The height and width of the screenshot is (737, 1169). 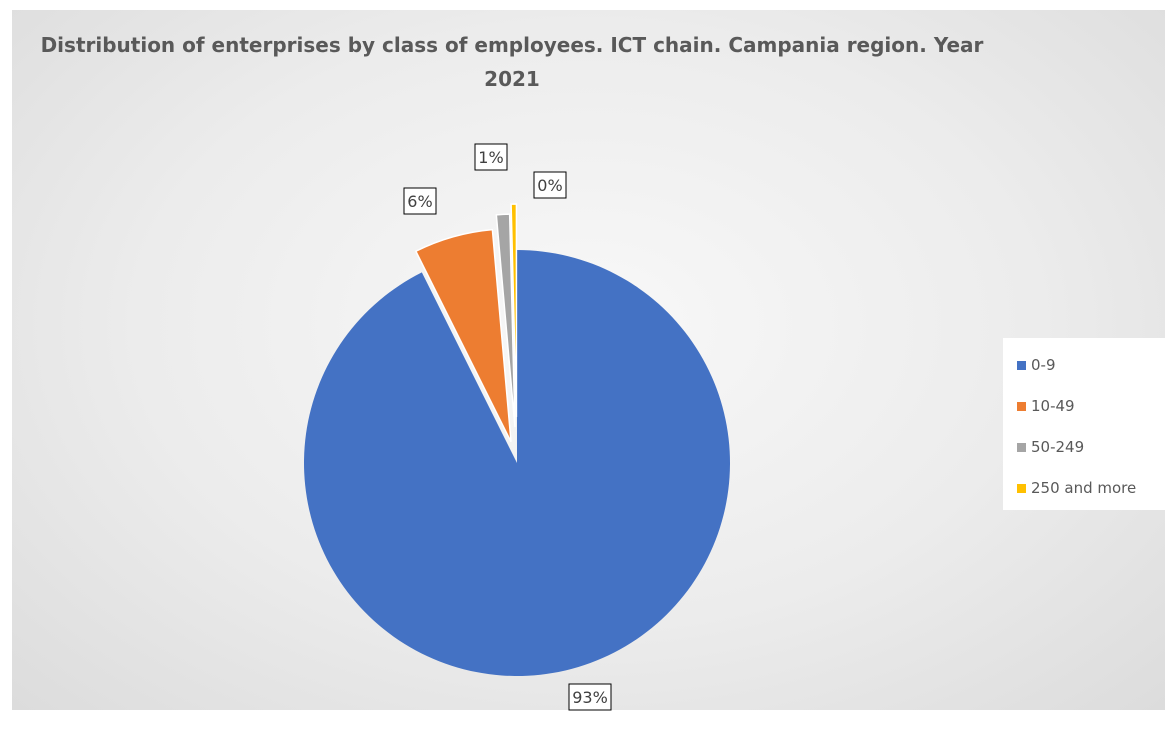 What do you see at coordinates (1086, 424) in the screenshot?
I see `legend: 0-9 10-49 50-249 250 and more` at bounding box center [1086, 424].